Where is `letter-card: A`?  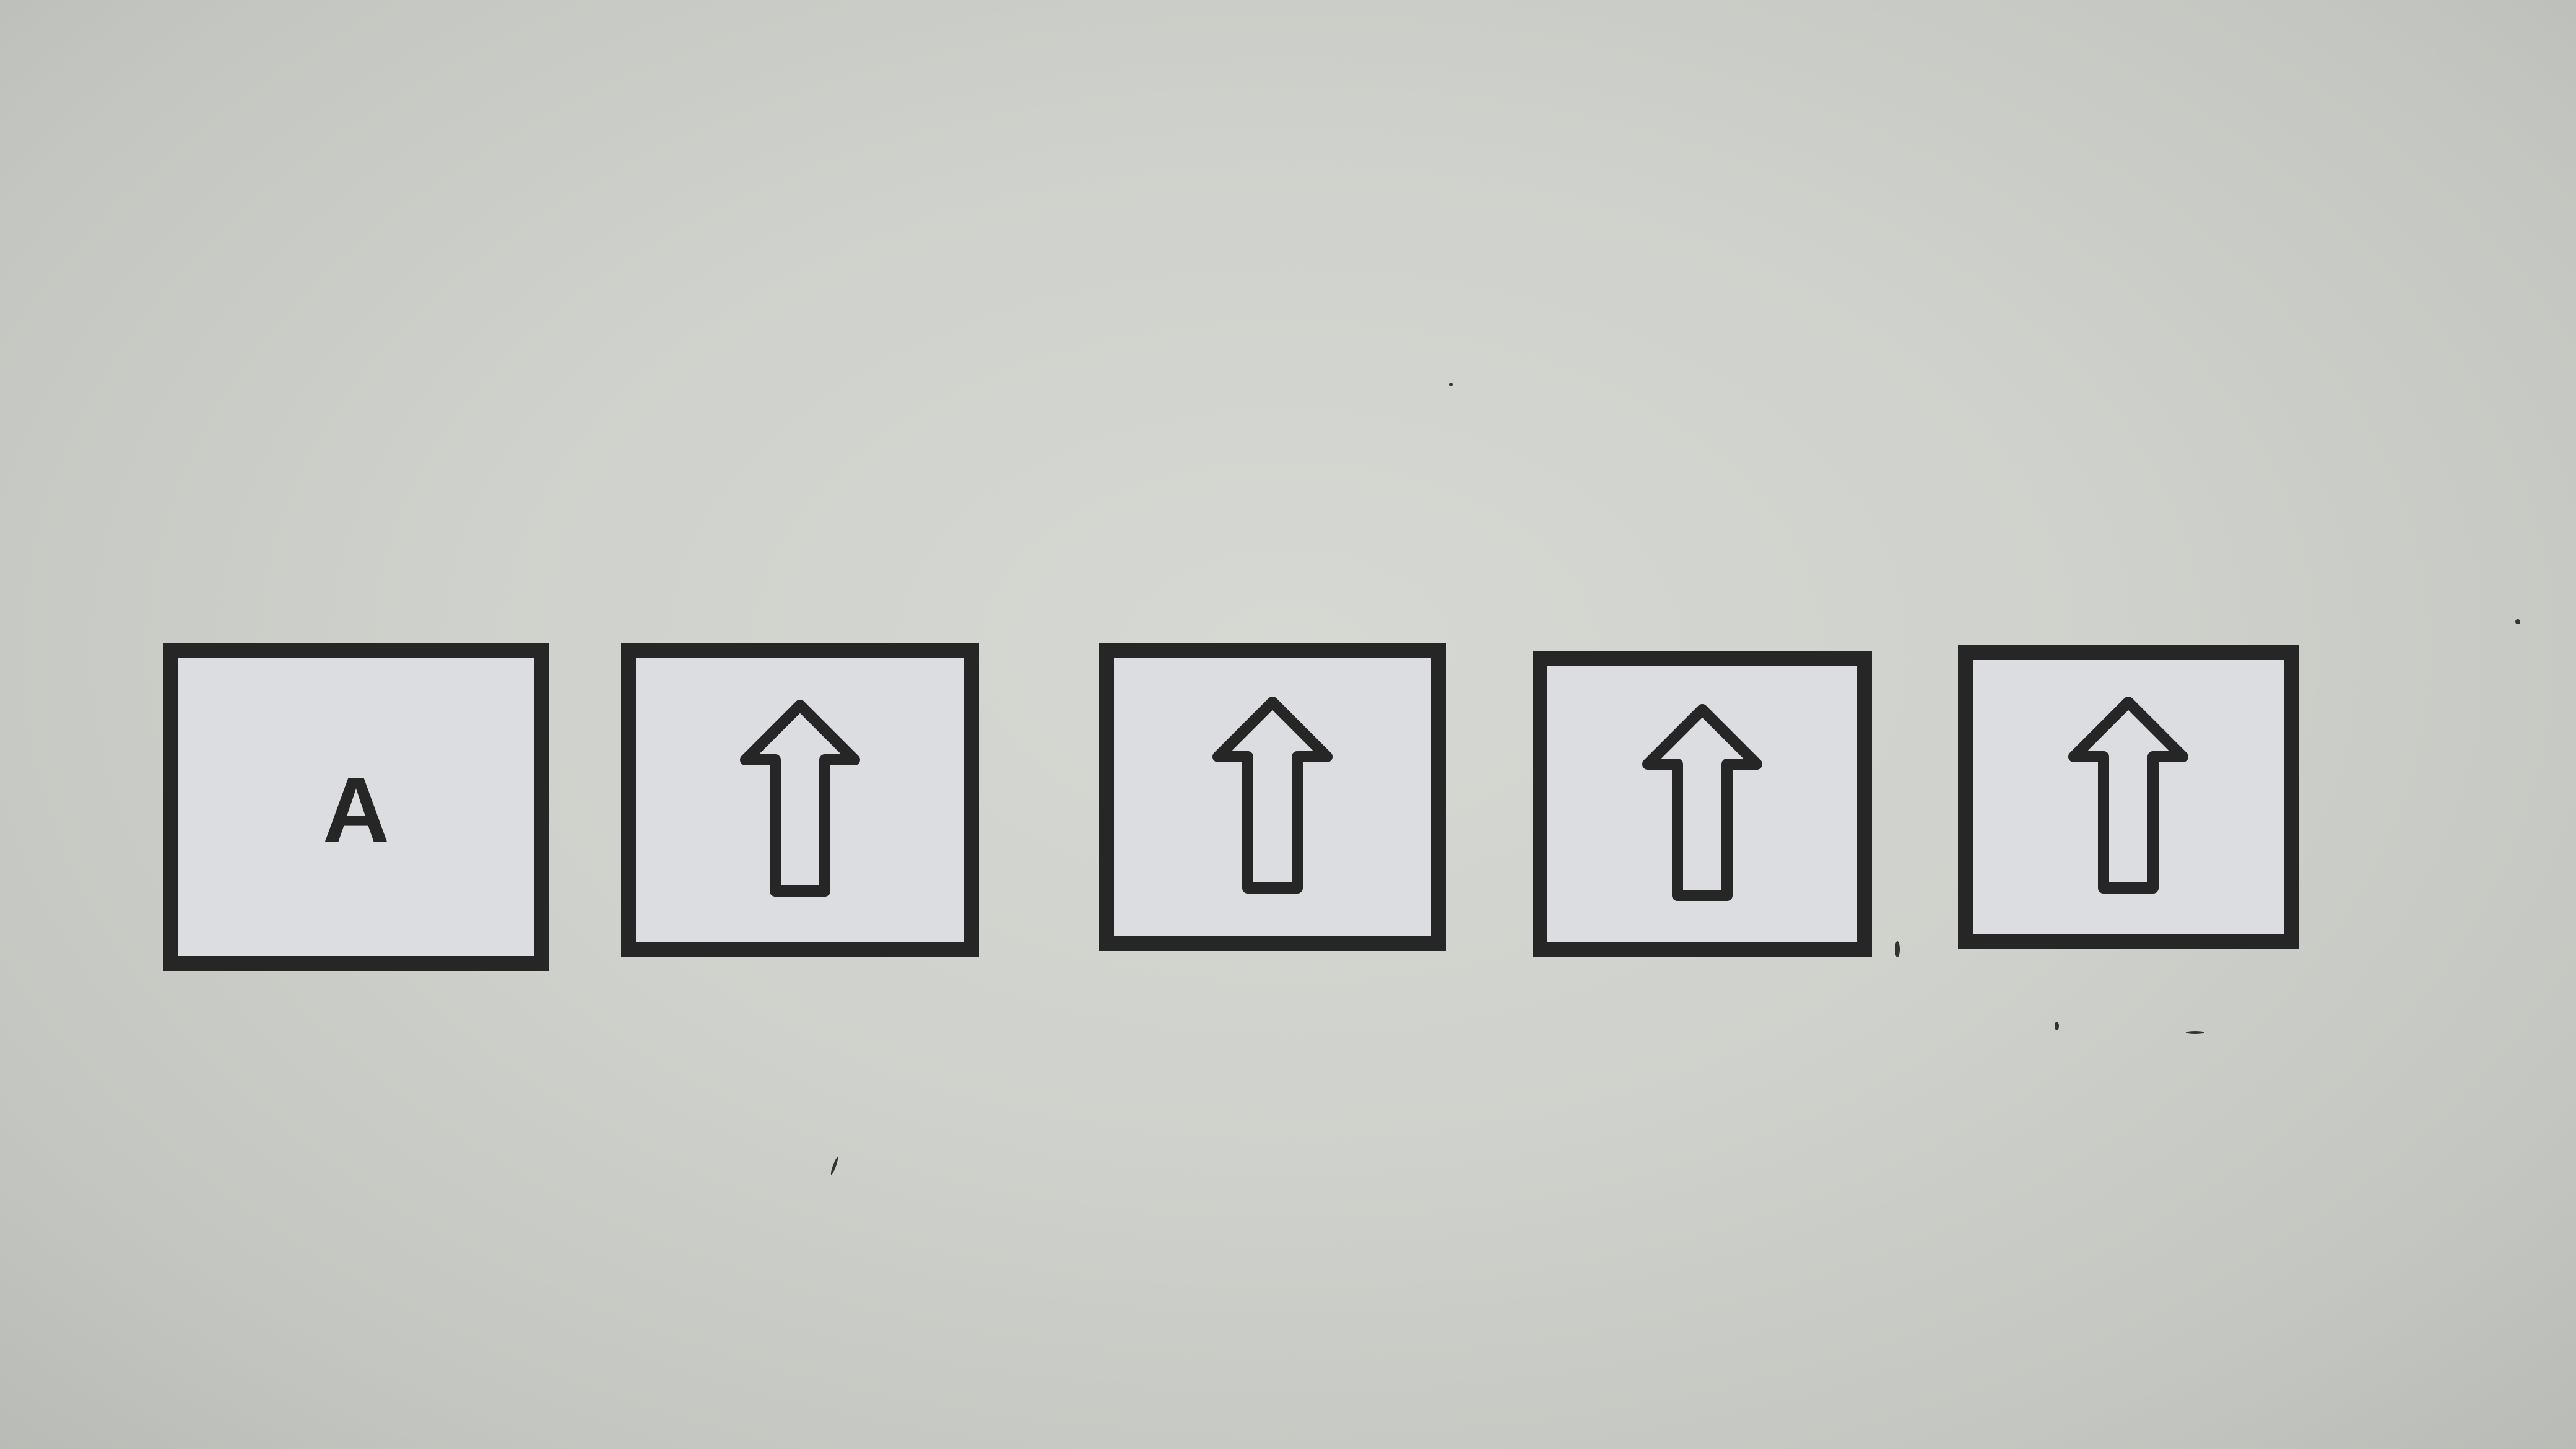
letter-card: A is located at coordinates (356, 807).